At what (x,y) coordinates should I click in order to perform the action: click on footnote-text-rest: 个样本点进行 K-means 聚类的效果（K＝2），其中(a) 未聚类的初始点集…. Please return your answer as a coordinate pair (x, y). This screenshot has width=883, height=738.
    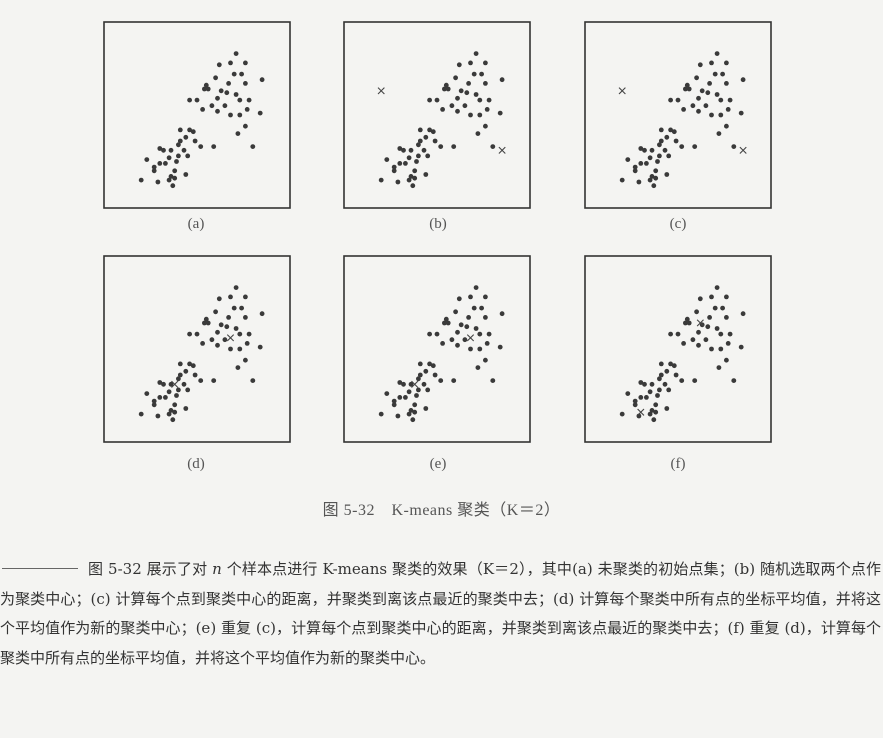
    Looking at the image, I should click on (440, 613).